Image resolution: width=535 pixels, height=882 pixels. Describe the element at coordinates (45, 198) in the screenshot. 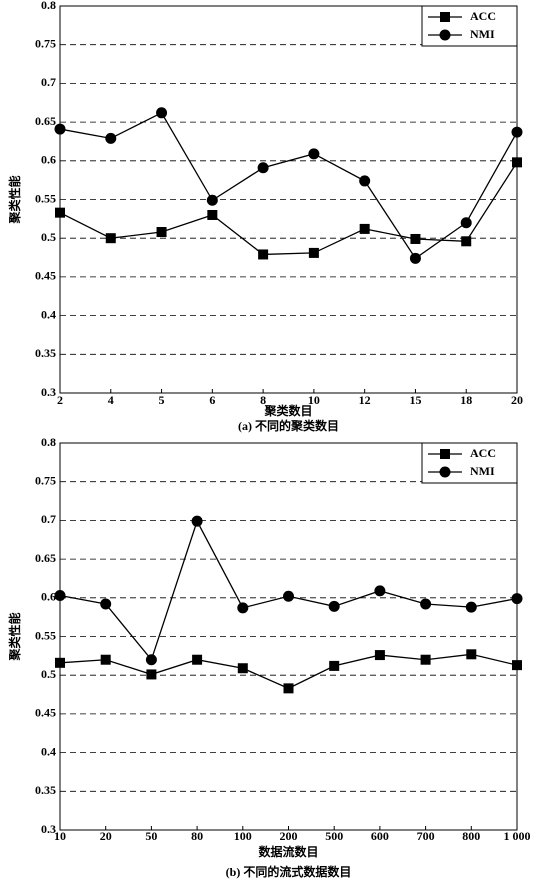

I see `y-tick-label: 0.55` at that location.